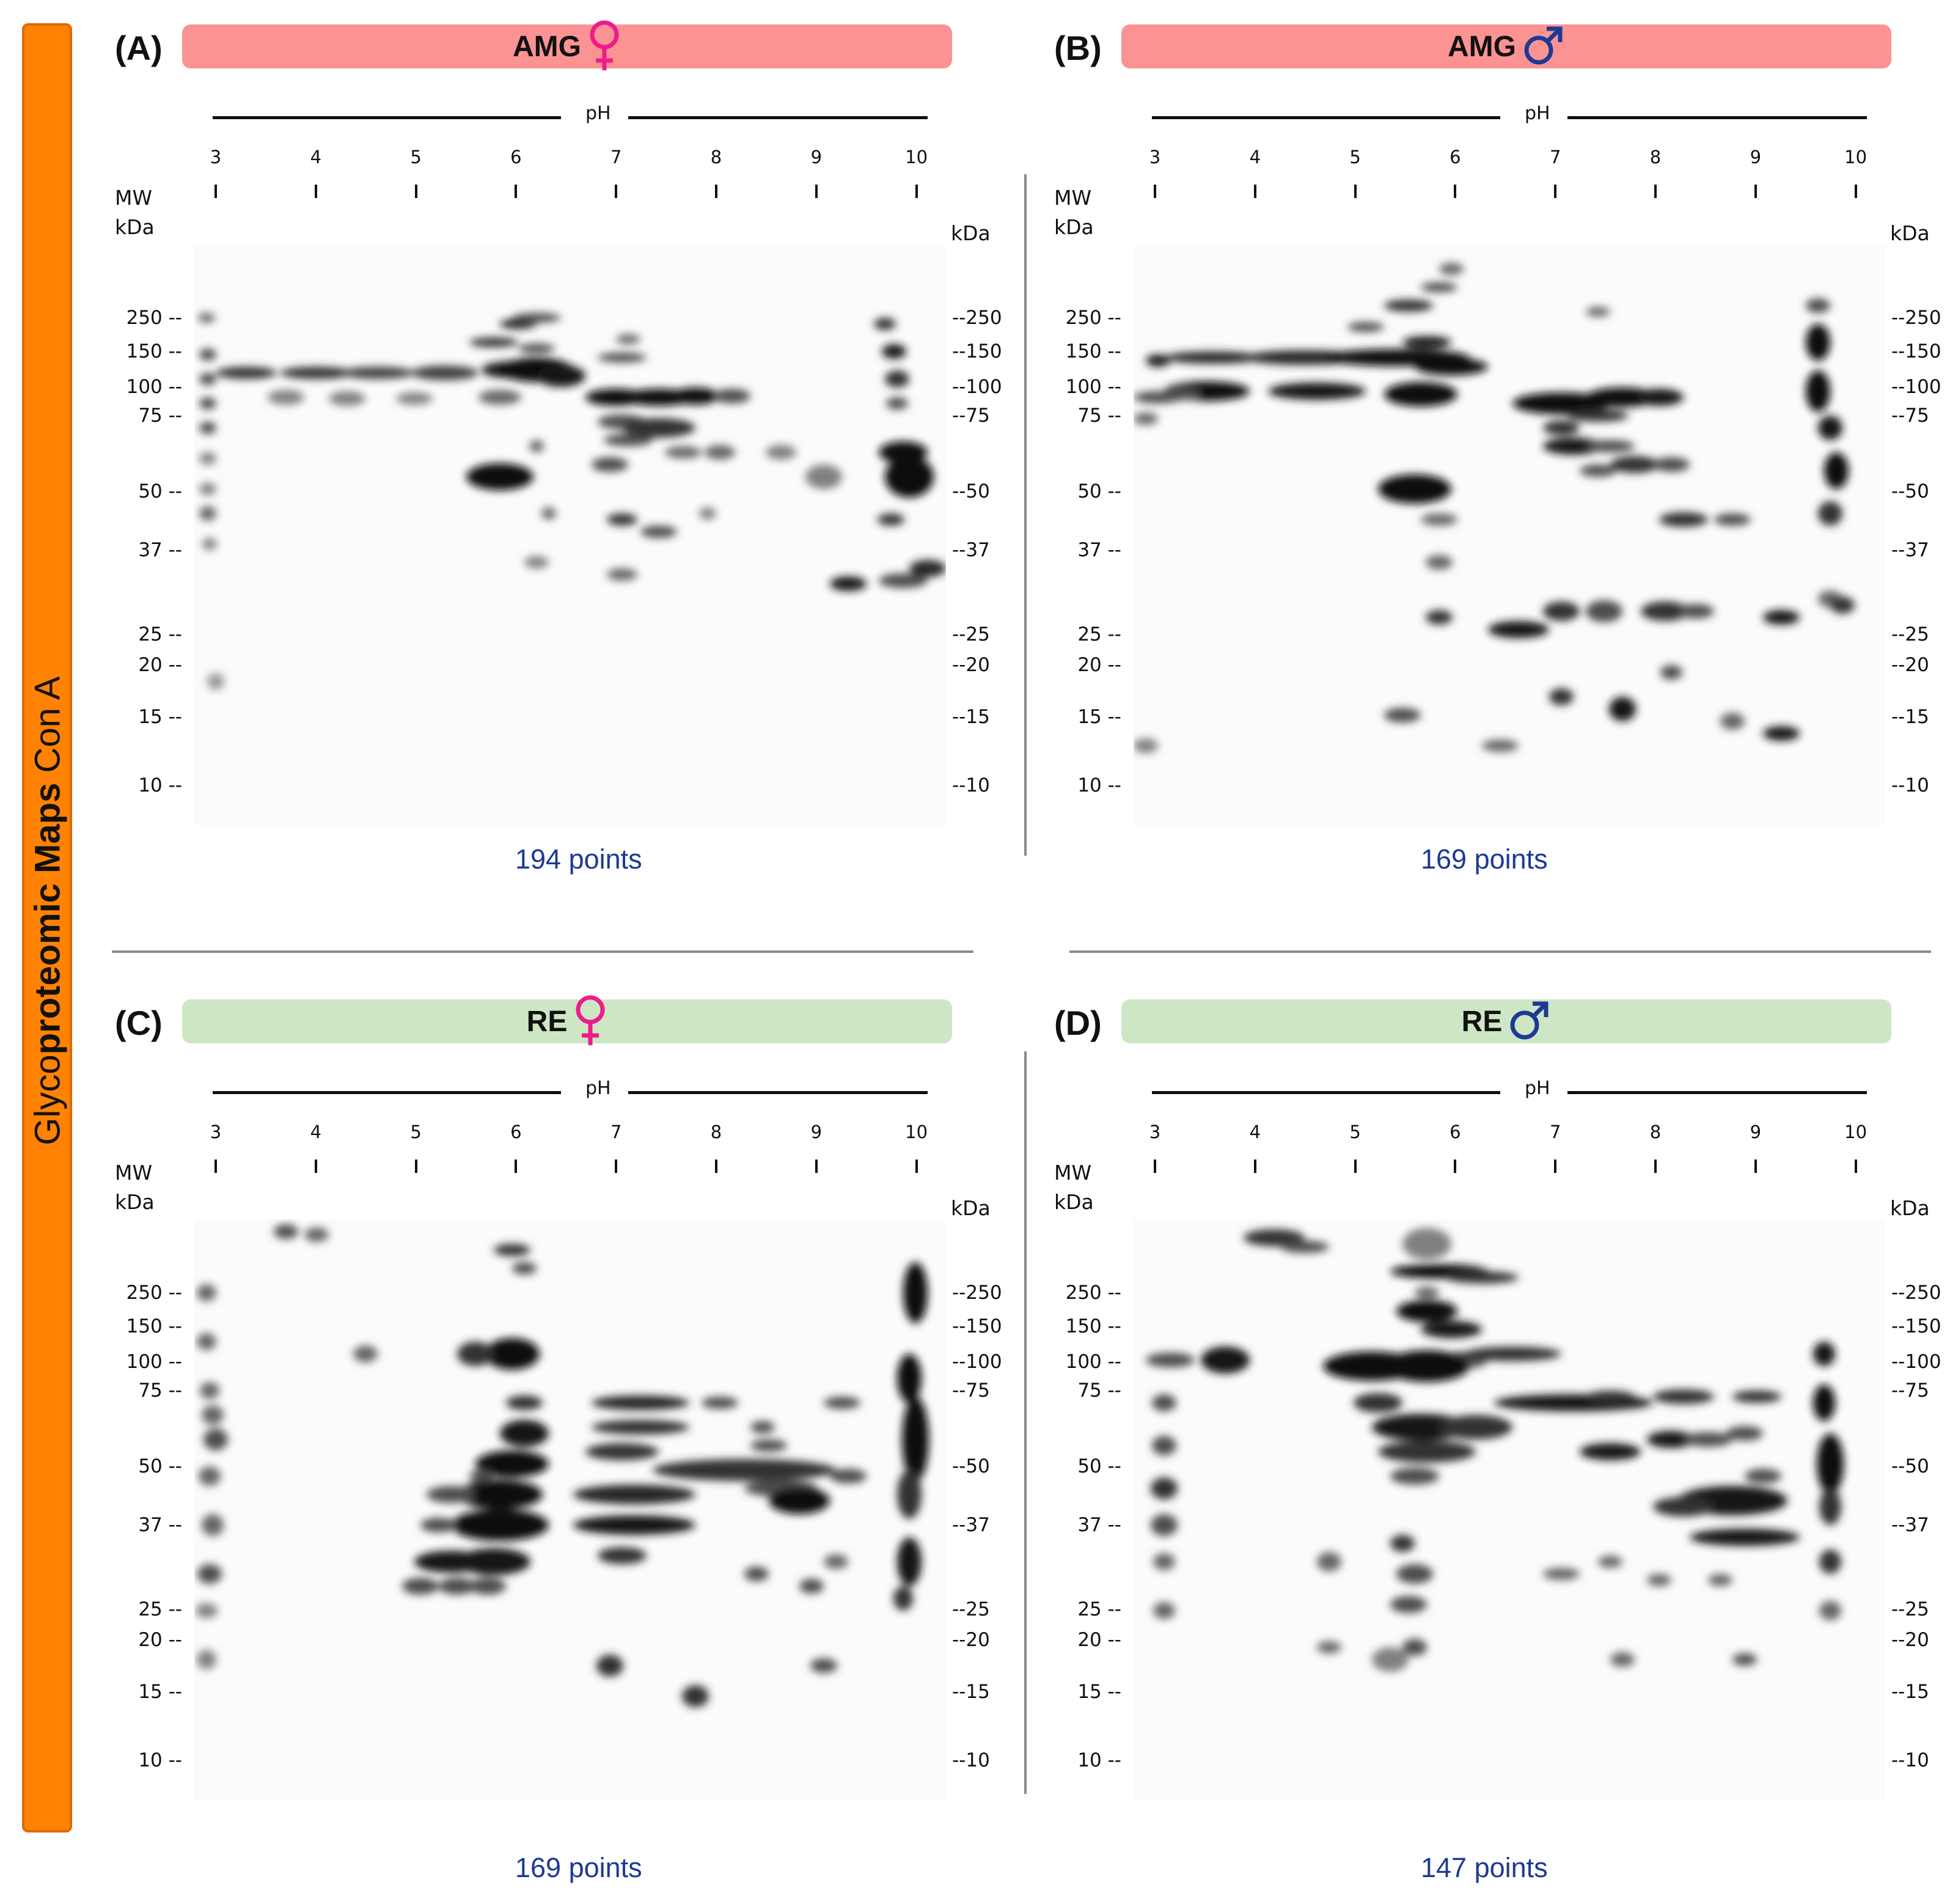 The height and width of the screenshot is (1904, 1950). I want to click on ph-axis-line-right, so click(778, 1092).